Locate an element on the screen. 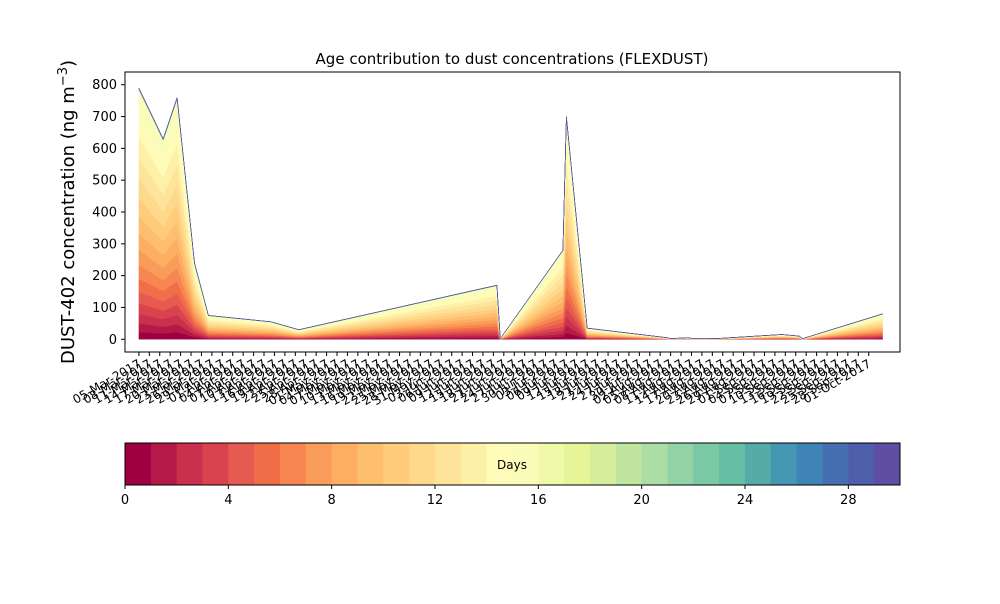 This screenshot has height=604, width=1000. colorbar-tick-label: 12 is located at coordinates (435, 500).